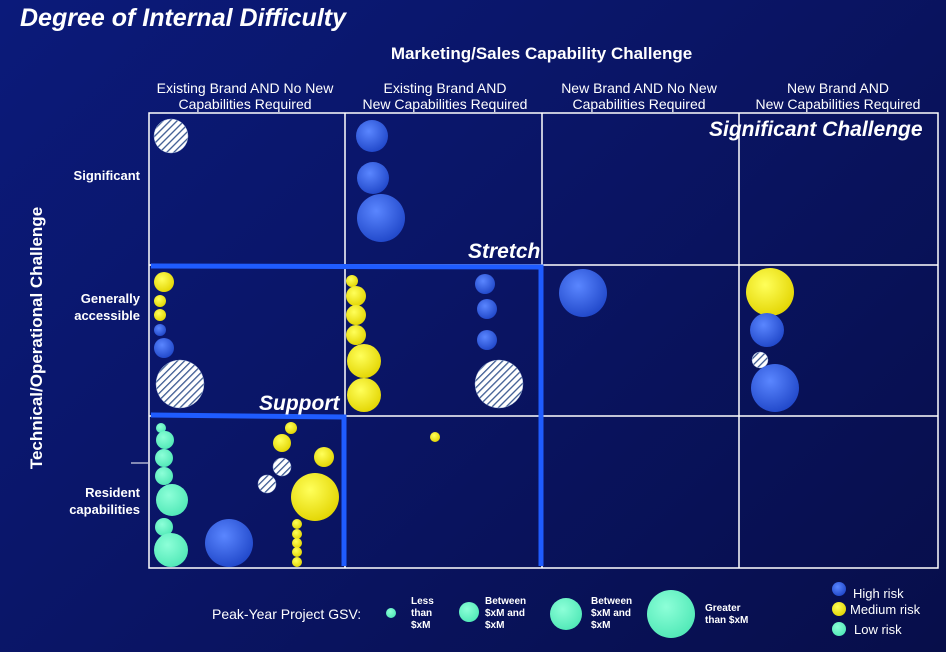 The height and width of the screenshot is (652, 946). I want to click on legend-risk-marker-low, so click(839, 629).